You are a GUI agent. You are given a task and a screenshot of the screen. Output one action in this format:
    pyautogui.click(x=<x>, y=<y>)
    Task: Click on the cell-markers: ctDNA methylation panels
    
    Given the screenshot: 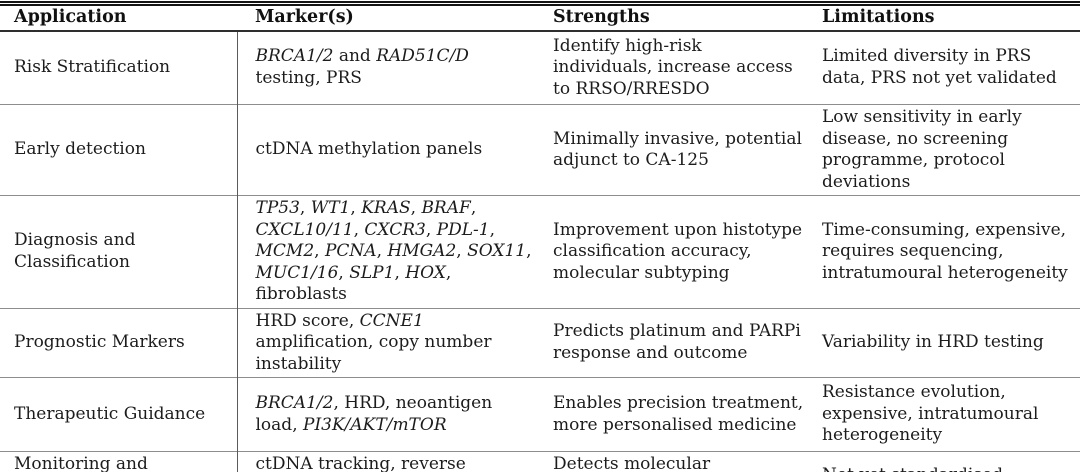 What is the action you would take?
    pyautogui.click(x=391, y=150)
    